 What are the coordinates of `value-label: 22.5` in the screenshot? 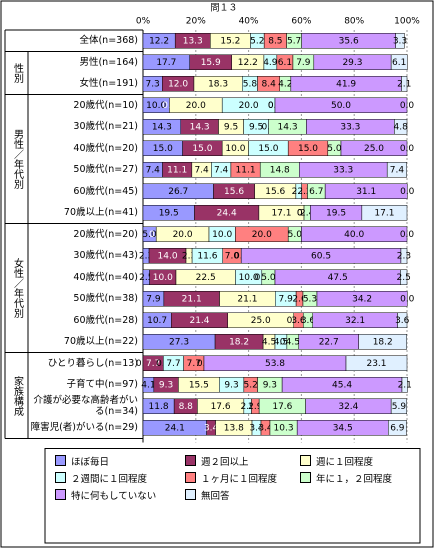 It's located at (206, 278).